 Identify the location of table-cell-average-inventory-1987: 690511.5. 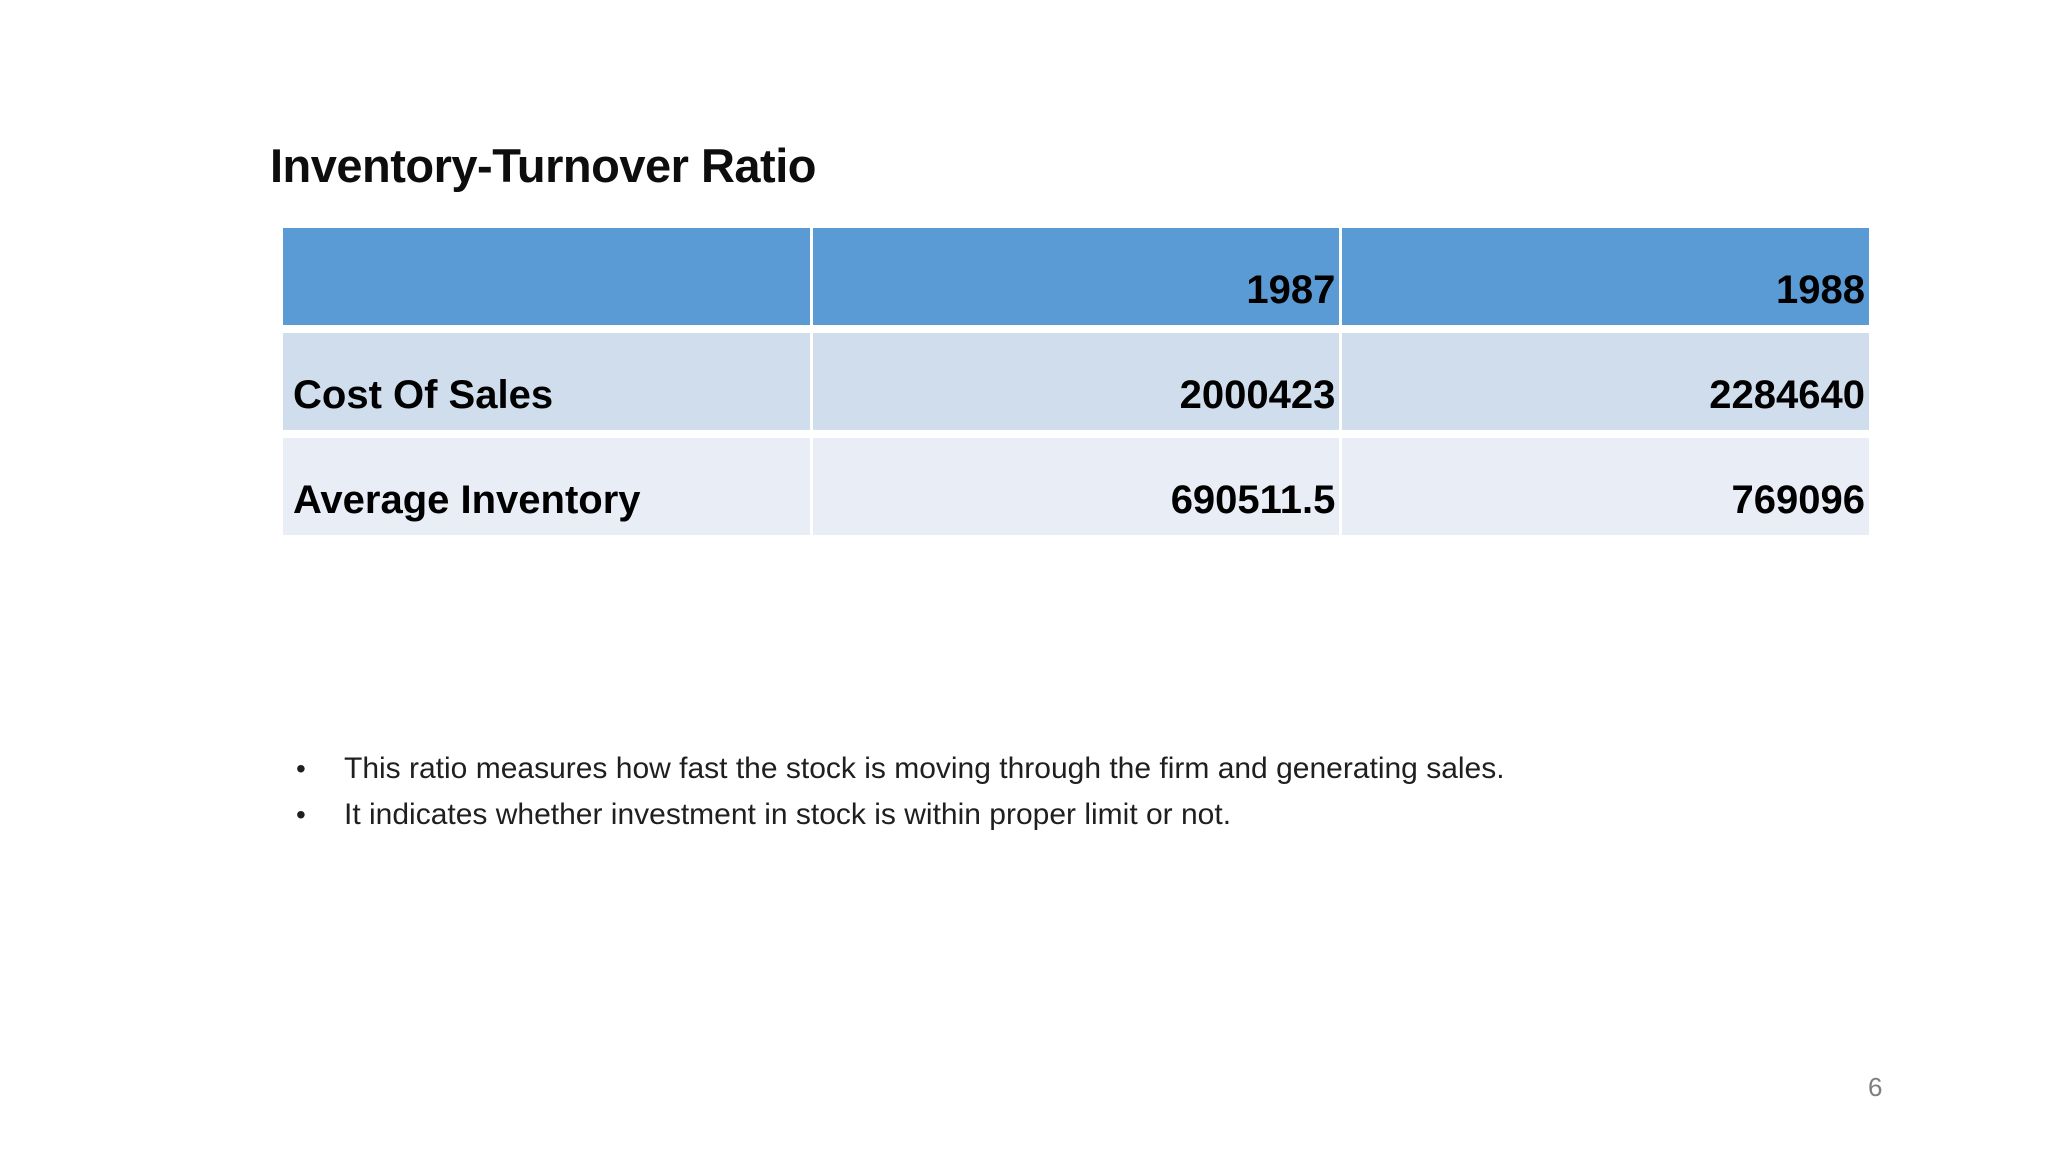
(1076, 486).